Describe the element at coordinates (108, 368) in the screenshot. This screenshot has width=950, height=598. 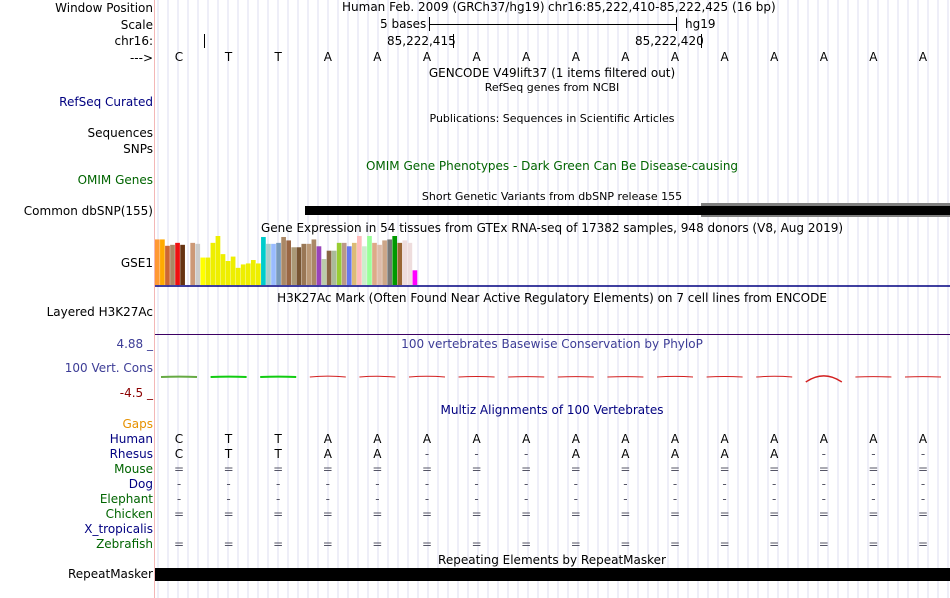
I see `track-label-cons: 100 Vert. Cons` at that location.